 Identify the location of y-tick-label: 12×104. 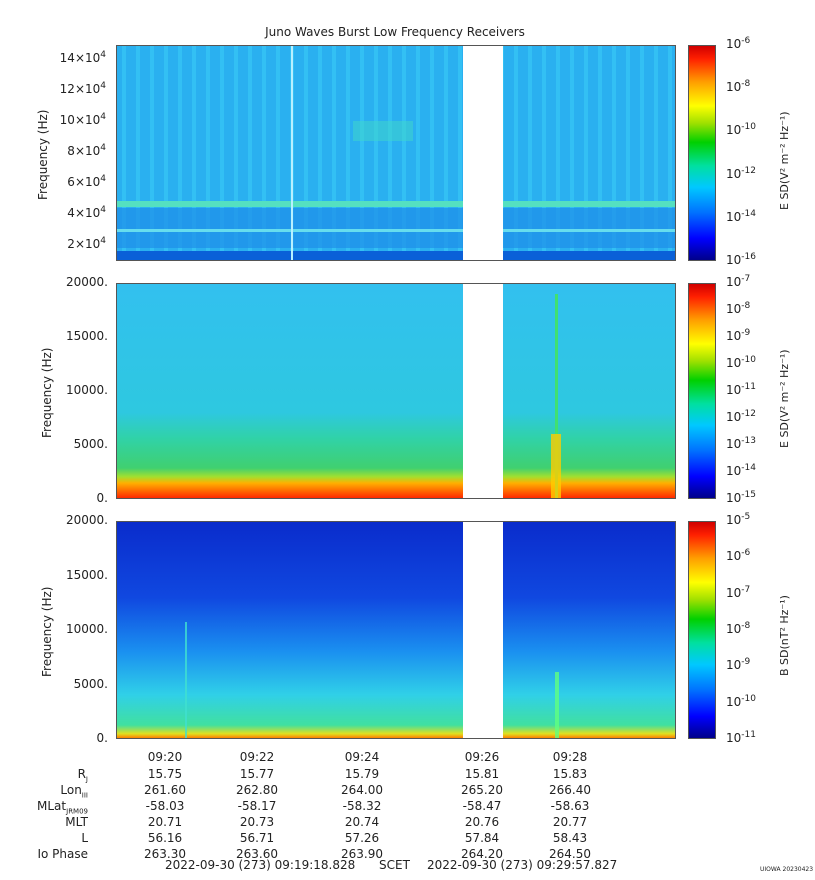
(82, 89).